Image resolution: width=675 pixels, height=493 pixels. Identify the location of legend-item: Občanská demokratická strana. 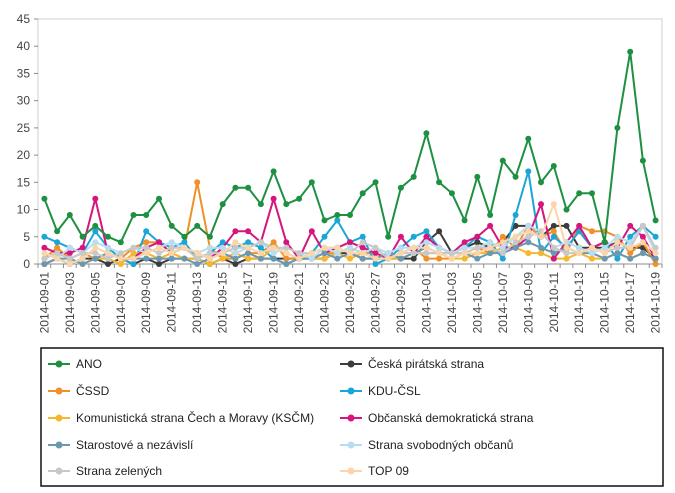
(437, 418).